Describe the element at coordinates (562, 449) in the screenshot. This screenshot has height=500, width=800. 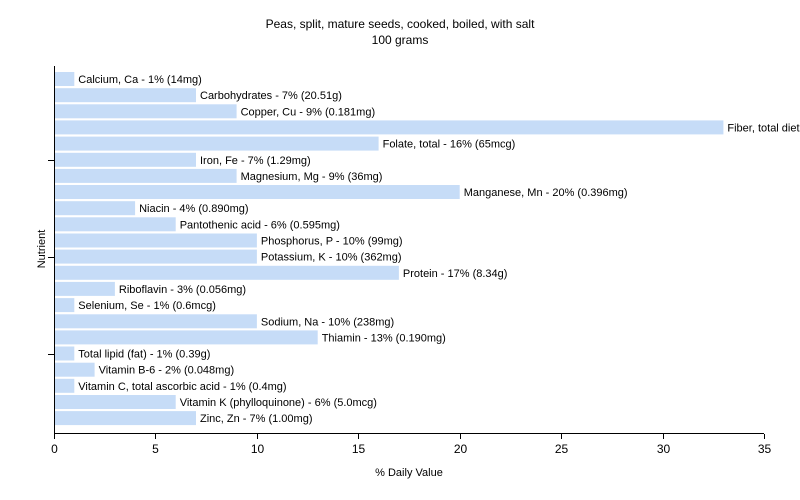
I see `x-tick-label: 25` at that location.